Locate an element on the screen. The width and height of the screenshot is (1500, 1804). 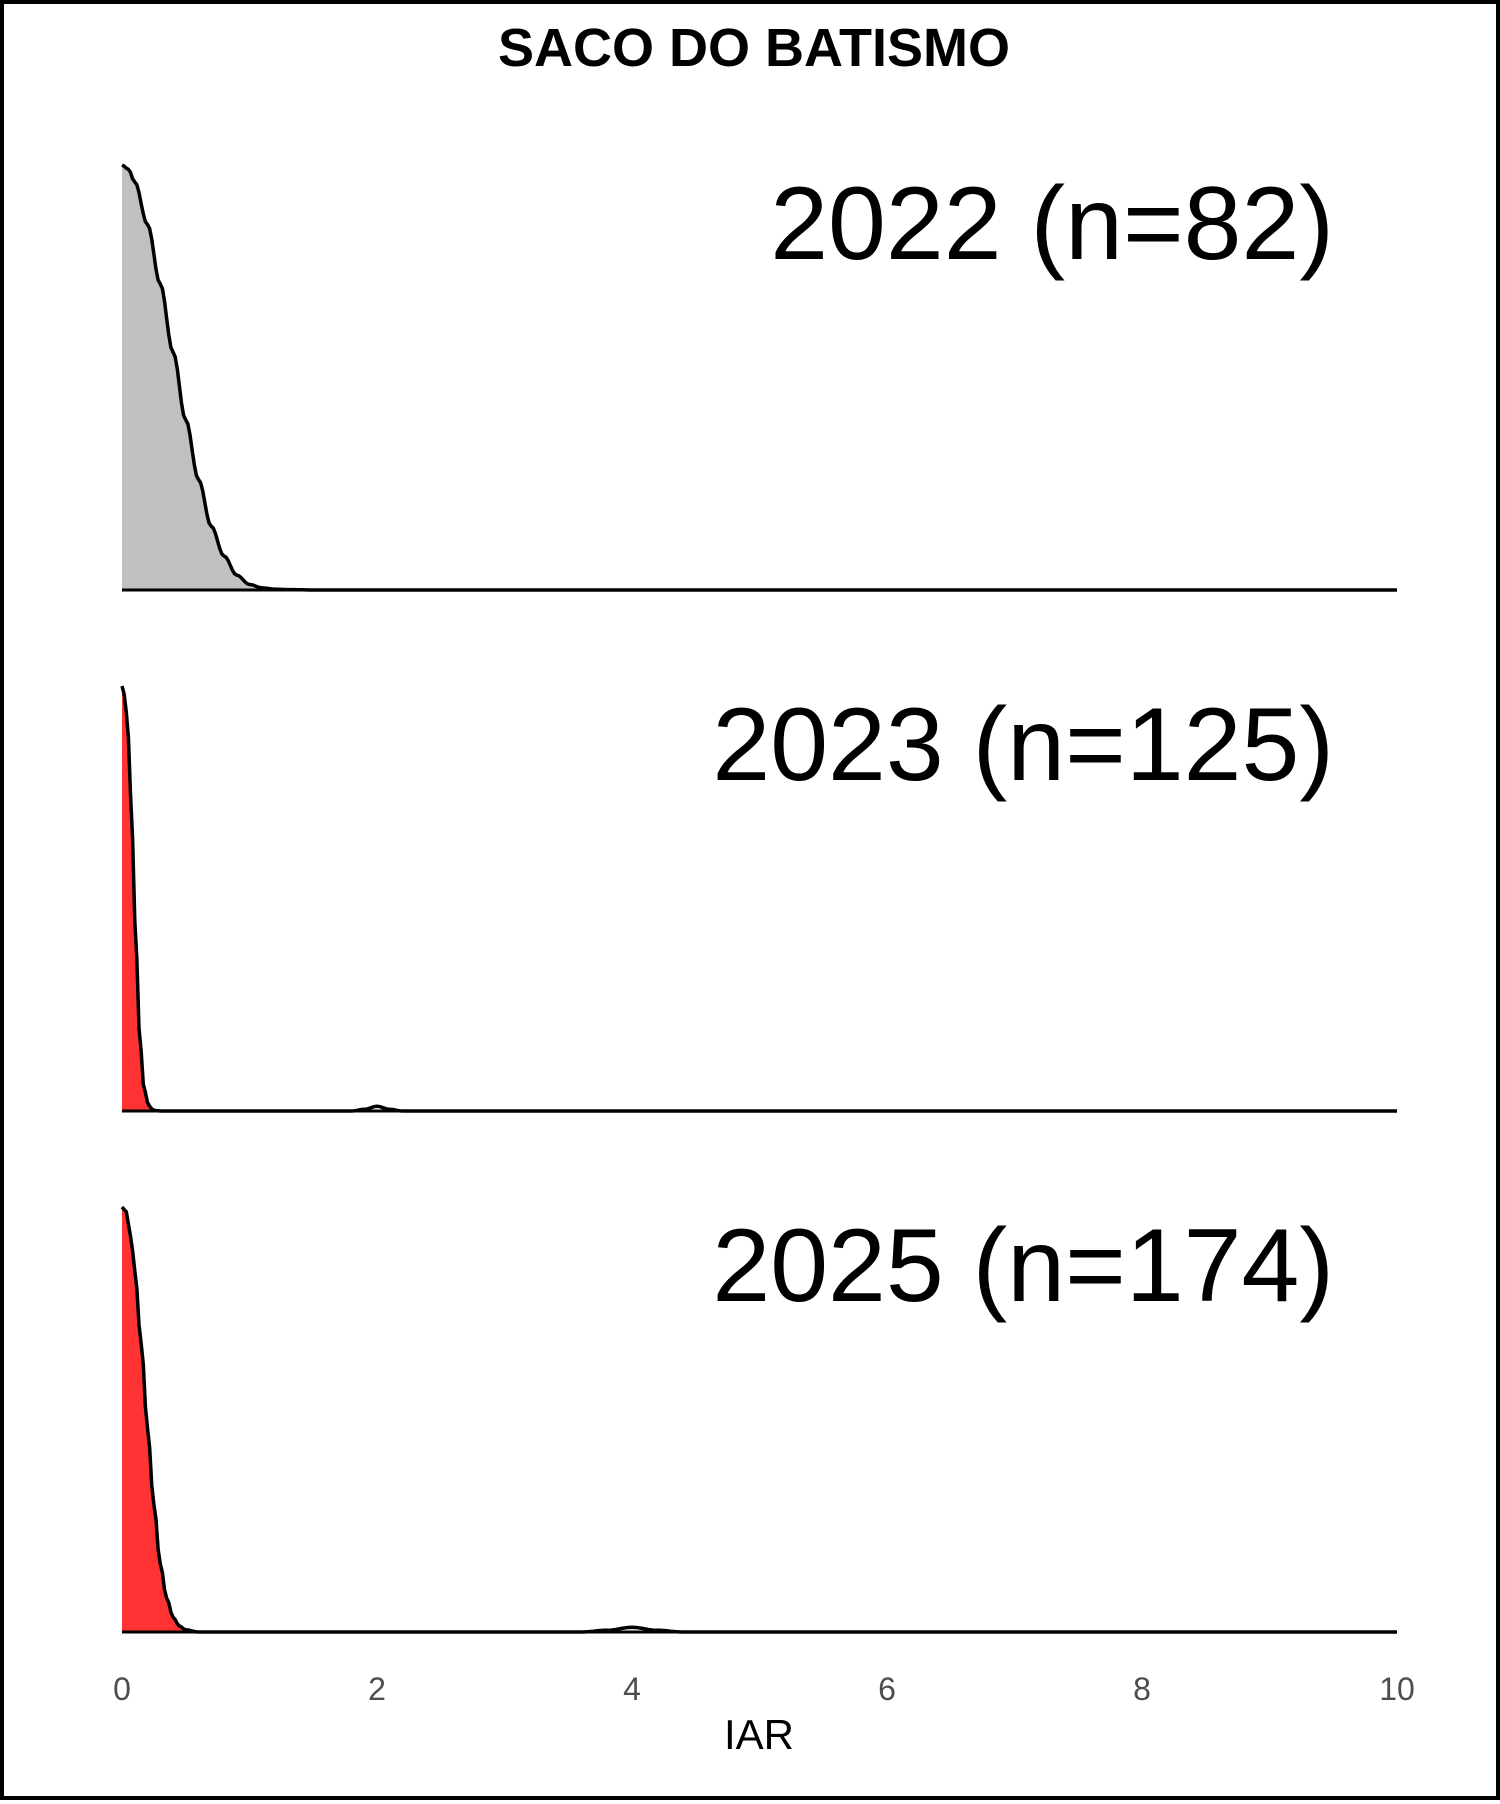
x-tick-label: 8 is located at coordinates (1142, 1689).